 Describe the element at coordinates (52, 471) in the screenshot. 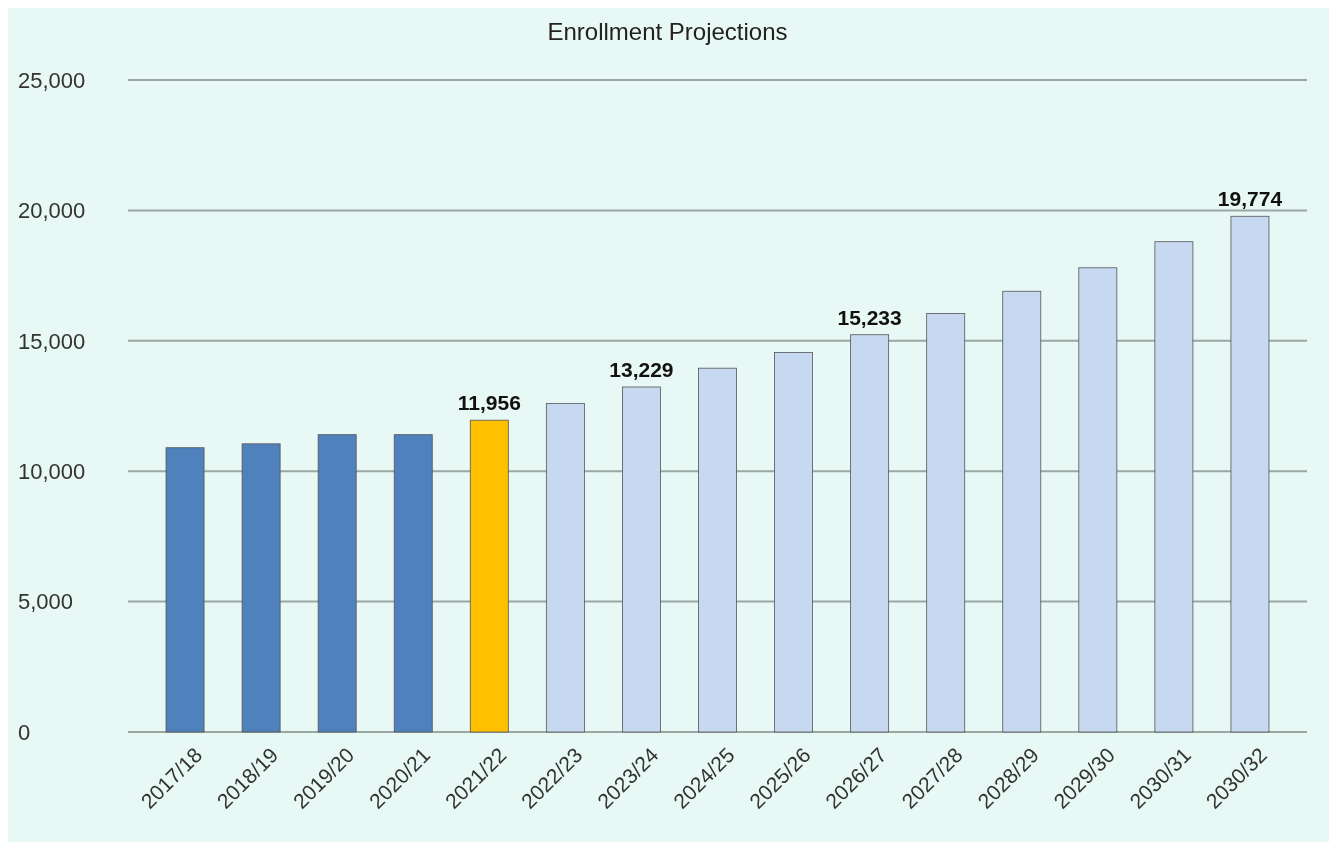

I see `y-tick-label: 10,000` at that location.